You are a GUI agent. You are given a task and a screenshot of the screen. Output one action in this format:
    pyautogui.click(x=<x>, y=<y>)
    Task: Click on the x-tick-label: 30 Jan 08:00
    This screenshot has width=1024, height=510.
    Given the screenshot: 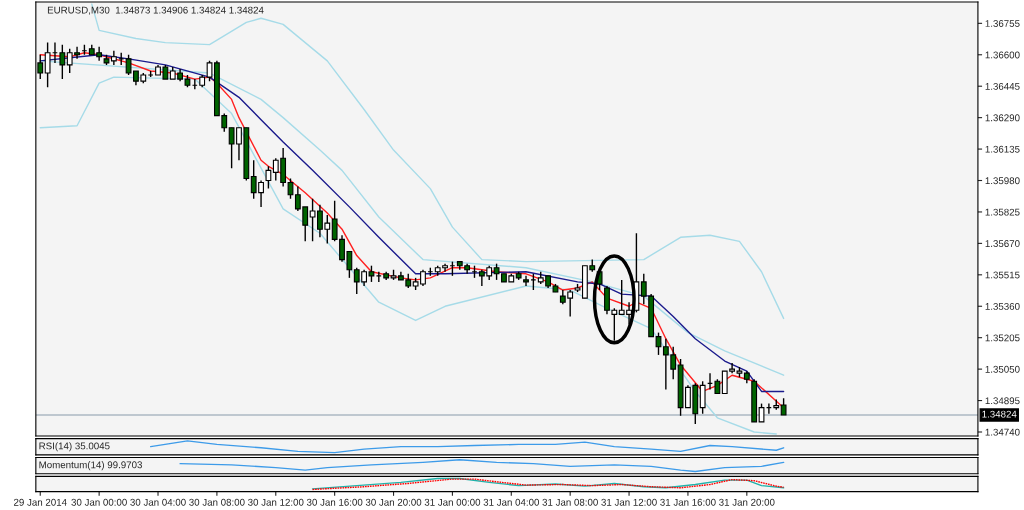 What is the action you would take?
    pyautogui.click(x=217, y=502)
    